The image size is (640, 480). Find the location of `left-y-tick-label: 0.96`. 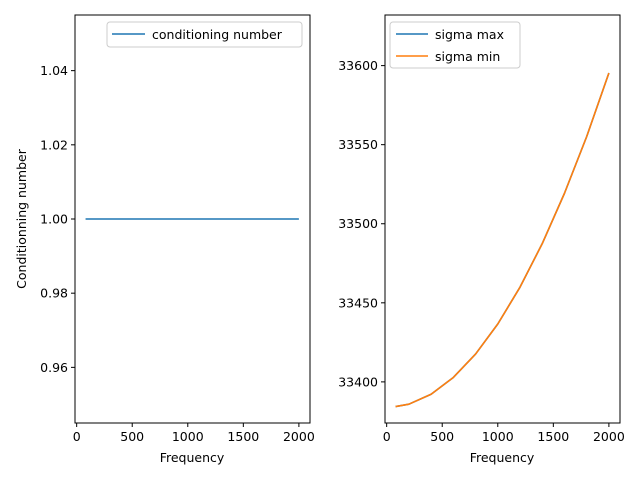

left-y-tick-label: 0.96 is located at coordinates (54, 367).